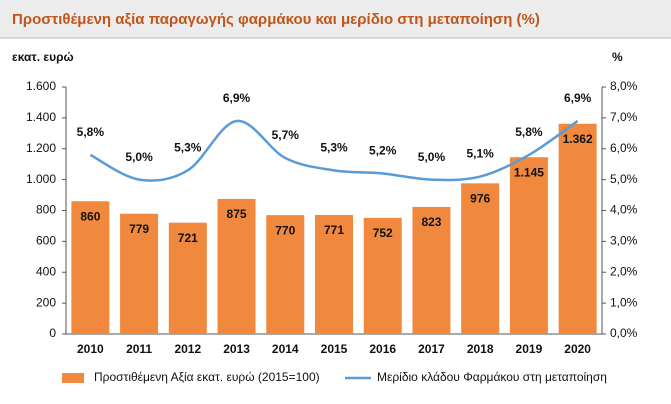 This screenshot has height=404, width=671. Describe the element at coordinates (480, 349) in the screenshot. I see `x-tick-label: 2018` at that location.